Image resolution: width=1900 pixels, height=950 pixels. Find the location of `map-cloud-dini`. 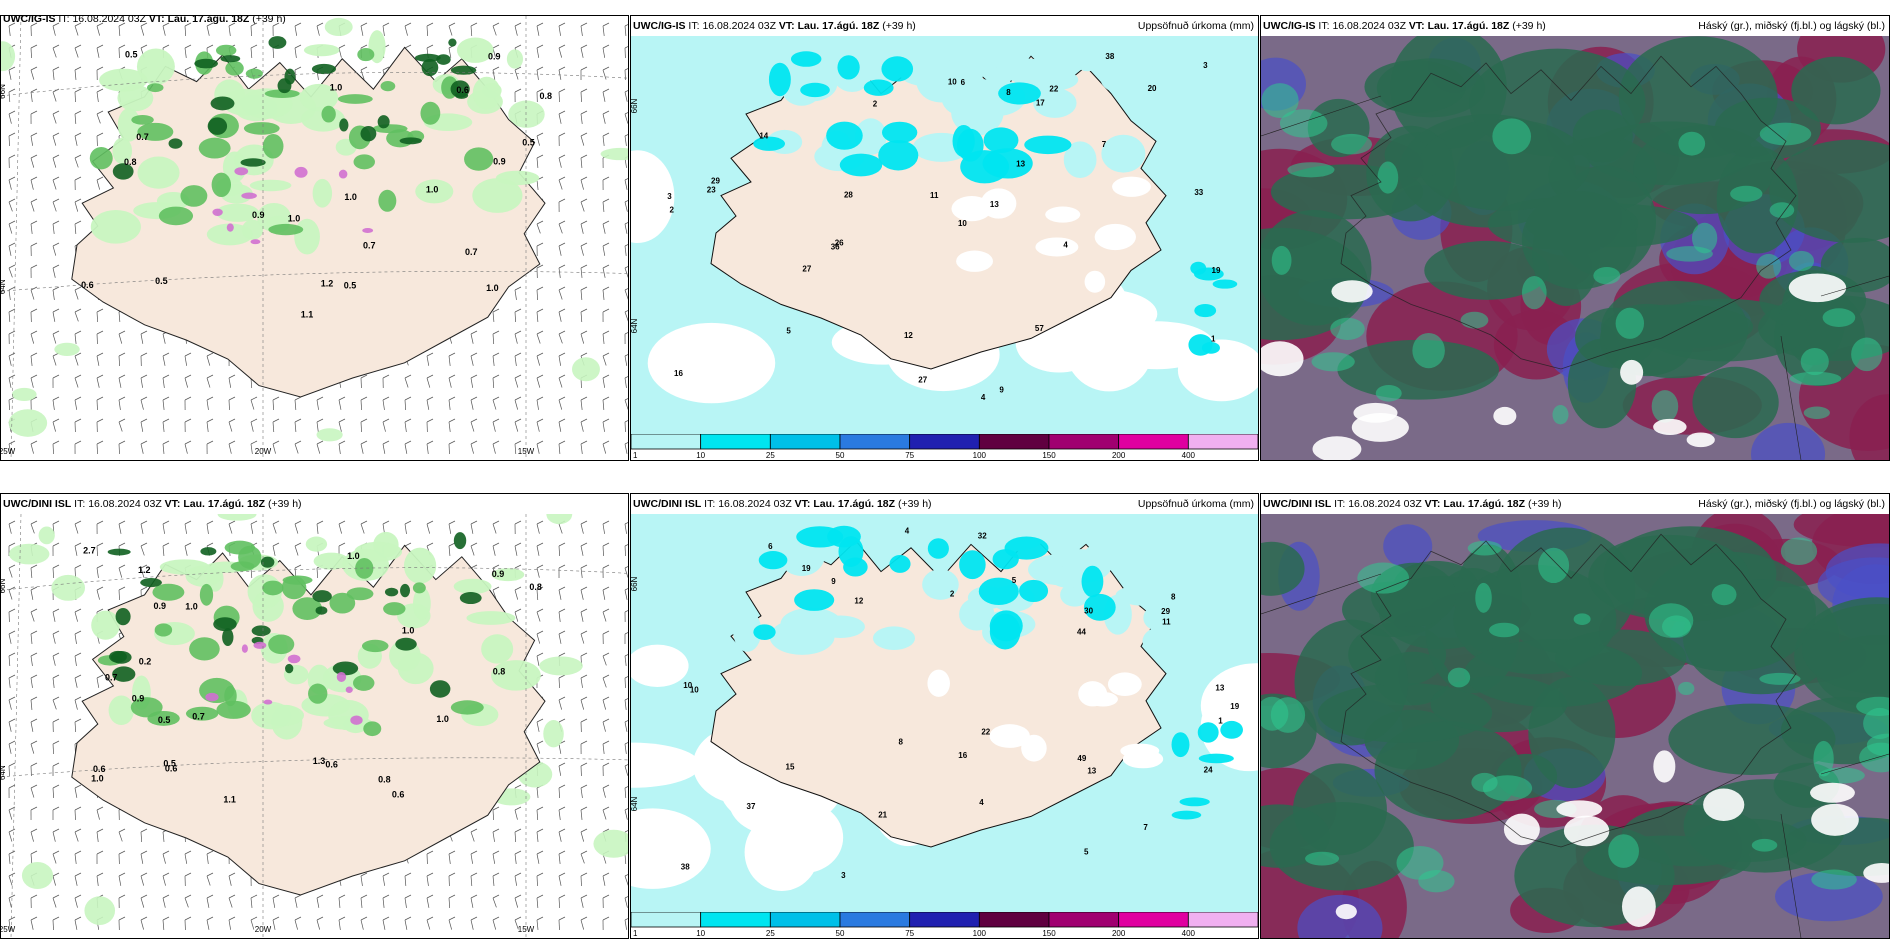

map-cloud-dini is located at coordinates (1575, 726).